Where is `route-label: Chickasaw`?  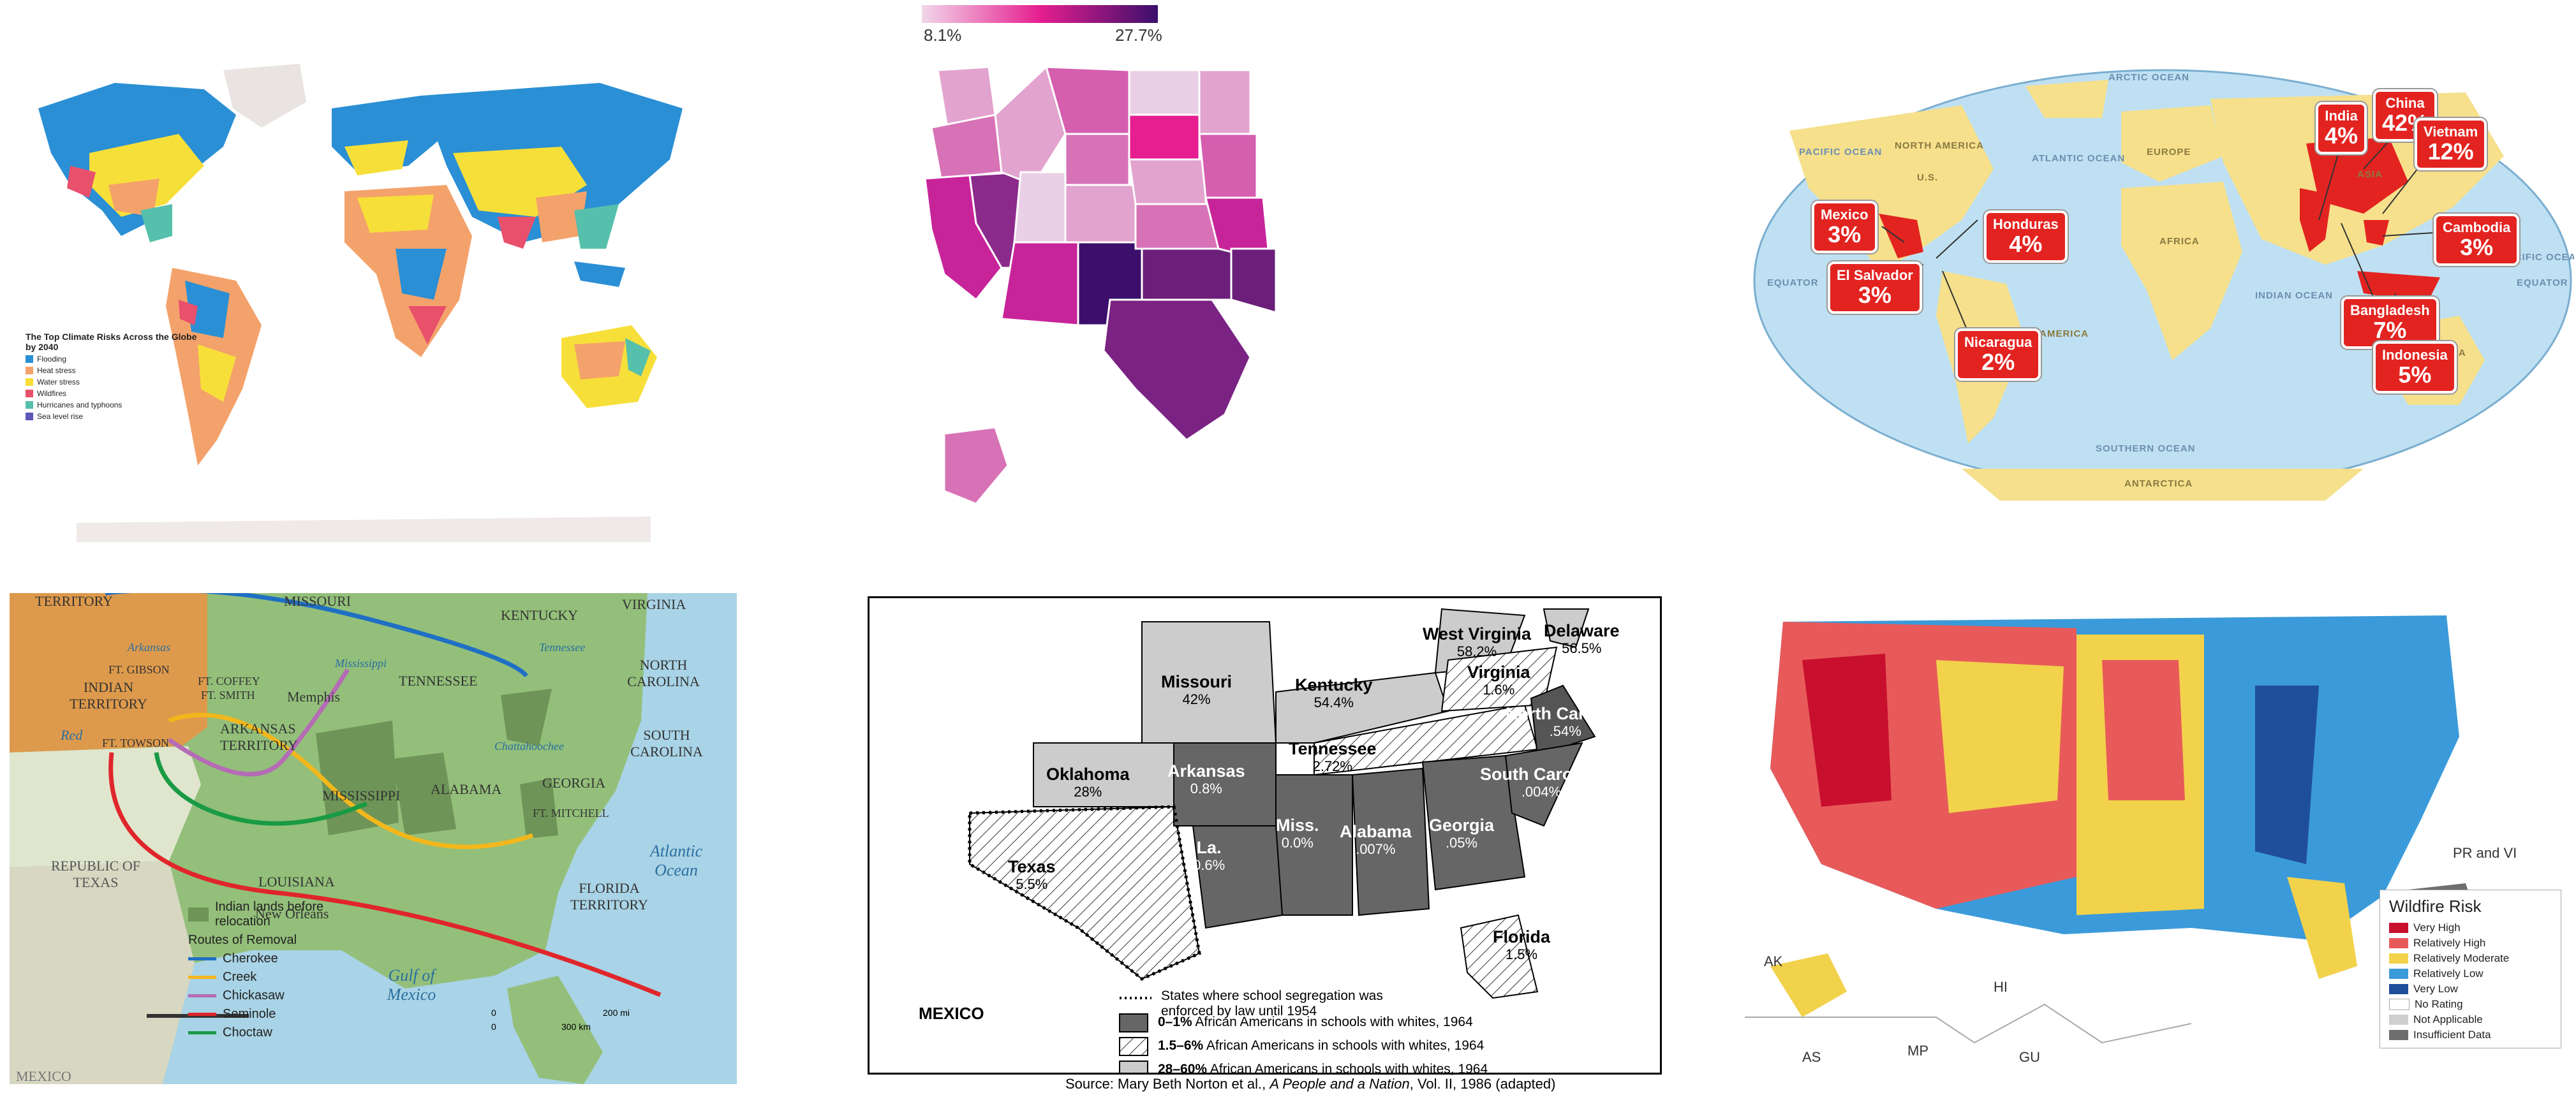
route-label: Chickasaw is located at coordinates (254, 996).